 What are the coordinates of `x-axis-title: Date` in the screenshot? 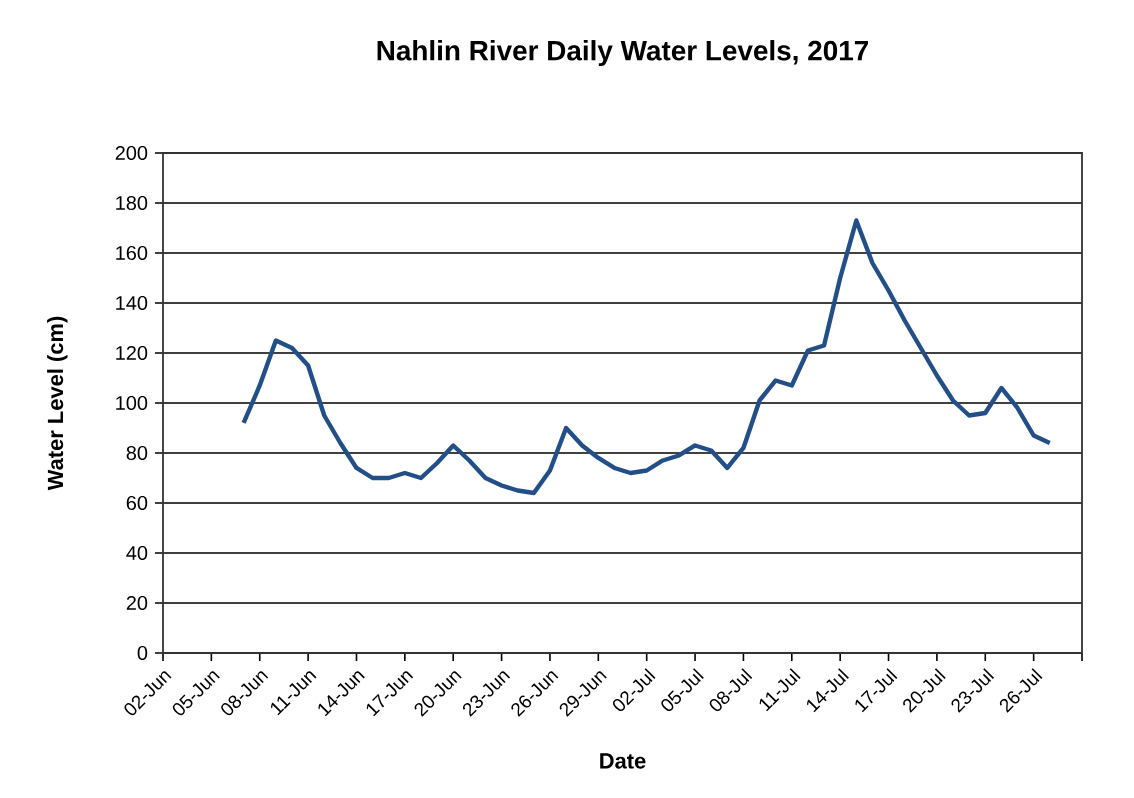 It's located at (623, 761).